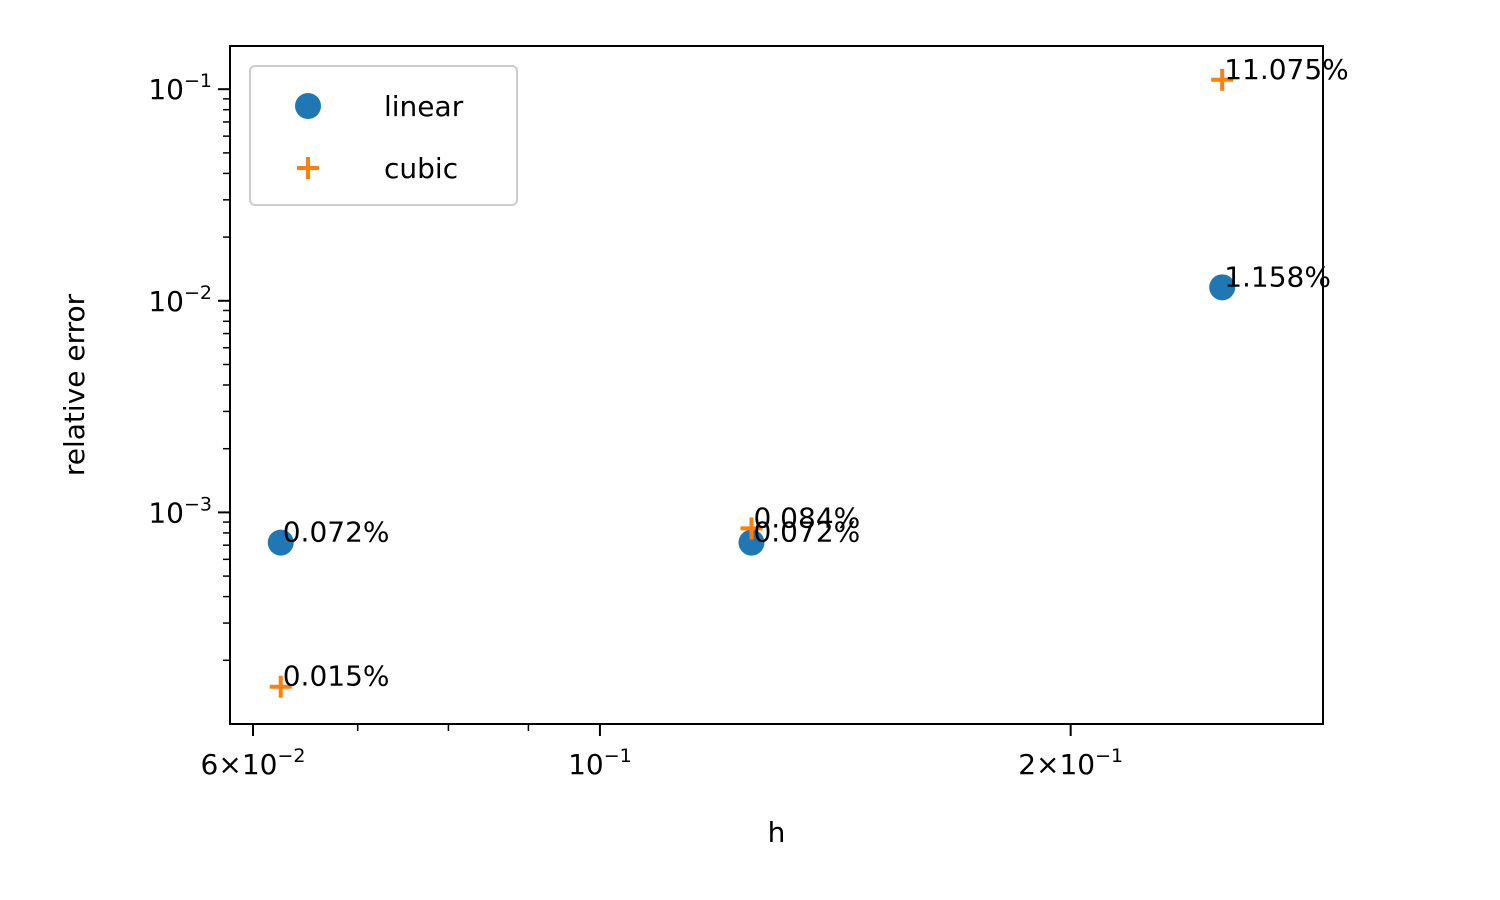  Describe the element at coordinates (180, 300) in the screenshot. I see `y-tick-label: 10⁻²` at that location.